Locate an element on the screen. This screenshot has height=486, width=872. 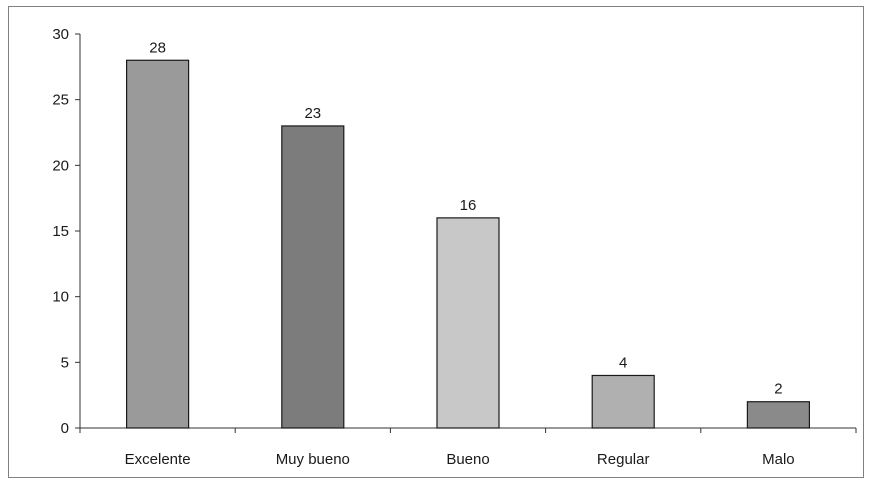
bar-muy-bueno is located at coordinates (313, 277).